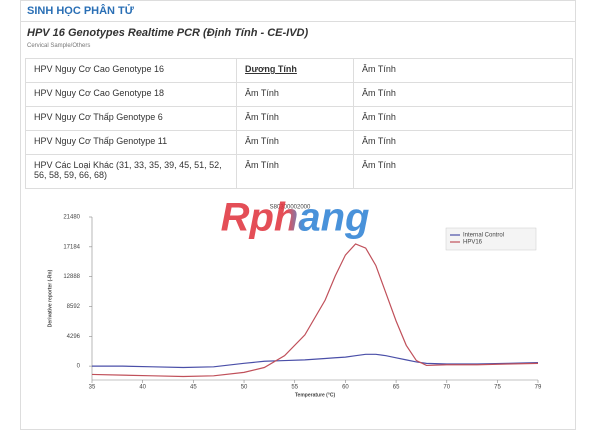 The height and width of the screenshot is (430, 592). What do you see at coordinates (193, 388) in the screenshot?
I see `x-tick-label: 45` at bounding box center [193, 388].